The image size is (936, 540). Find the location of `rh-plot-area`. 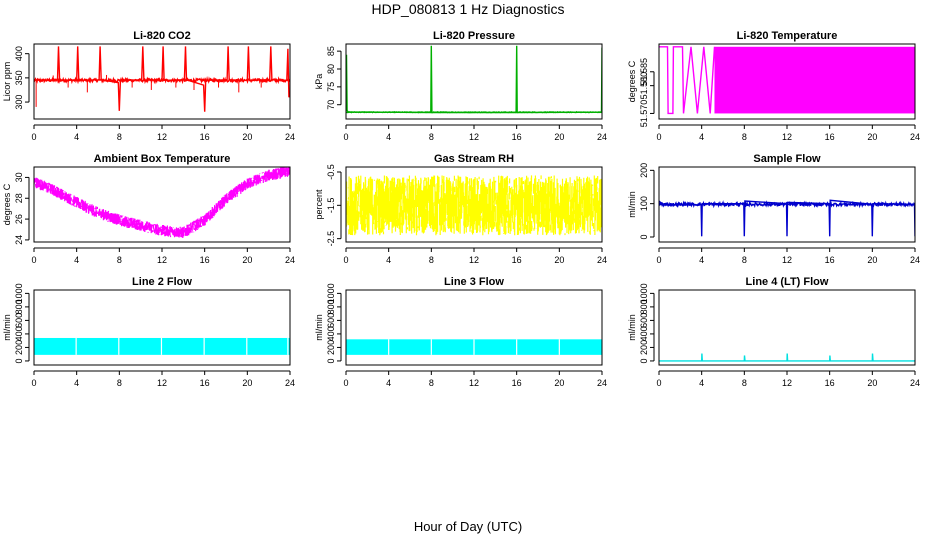

rh-plot-area is located at coordinates (474, 205).